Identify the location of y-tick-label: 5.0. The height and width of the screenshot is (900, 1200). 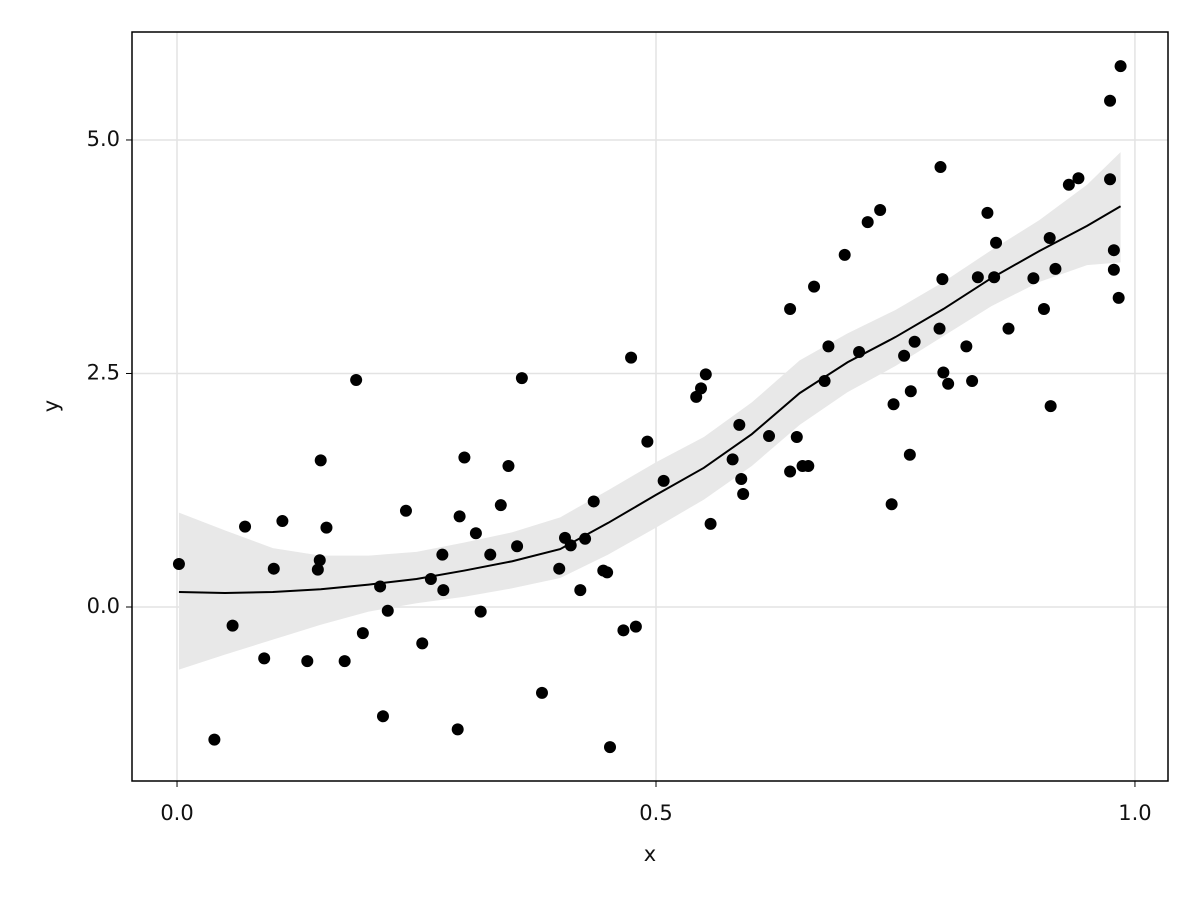
(103, 139).